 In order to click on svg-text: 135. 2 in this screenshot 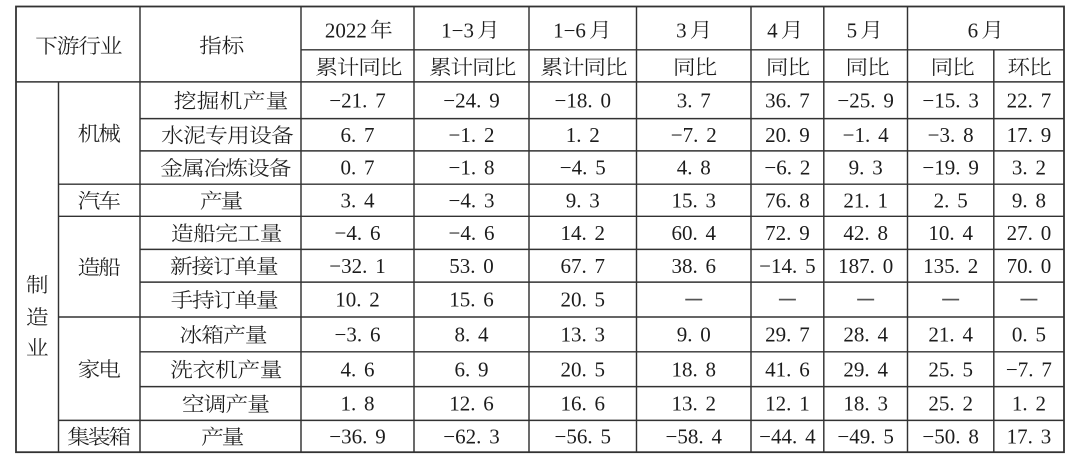, I will do `click(950, 266)`.